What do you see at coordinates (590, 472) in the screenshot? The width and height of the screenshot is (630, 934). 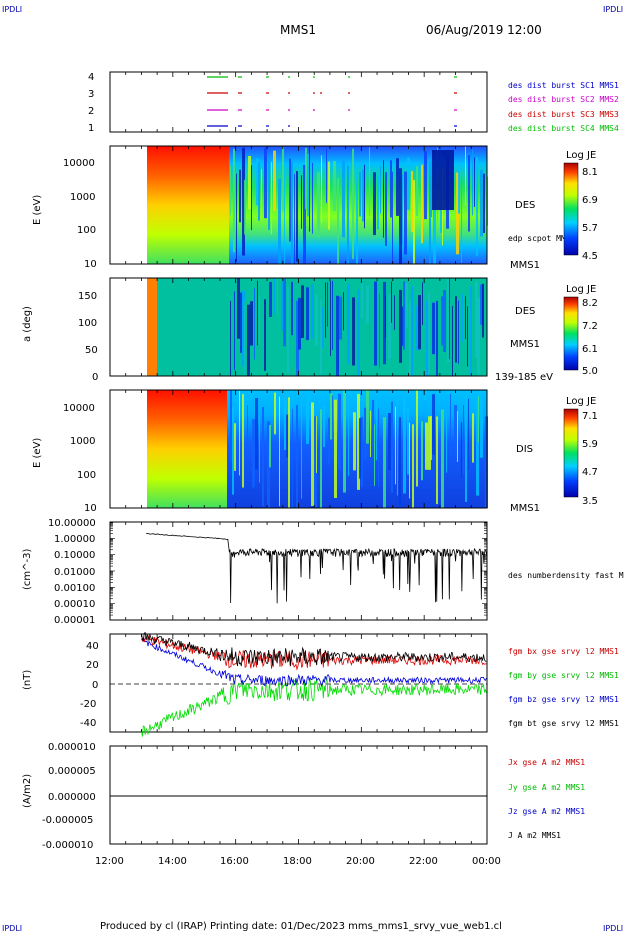 I see `dis-energy-colorbar-tick-3: 4.7` at bounding box center [590, 472].